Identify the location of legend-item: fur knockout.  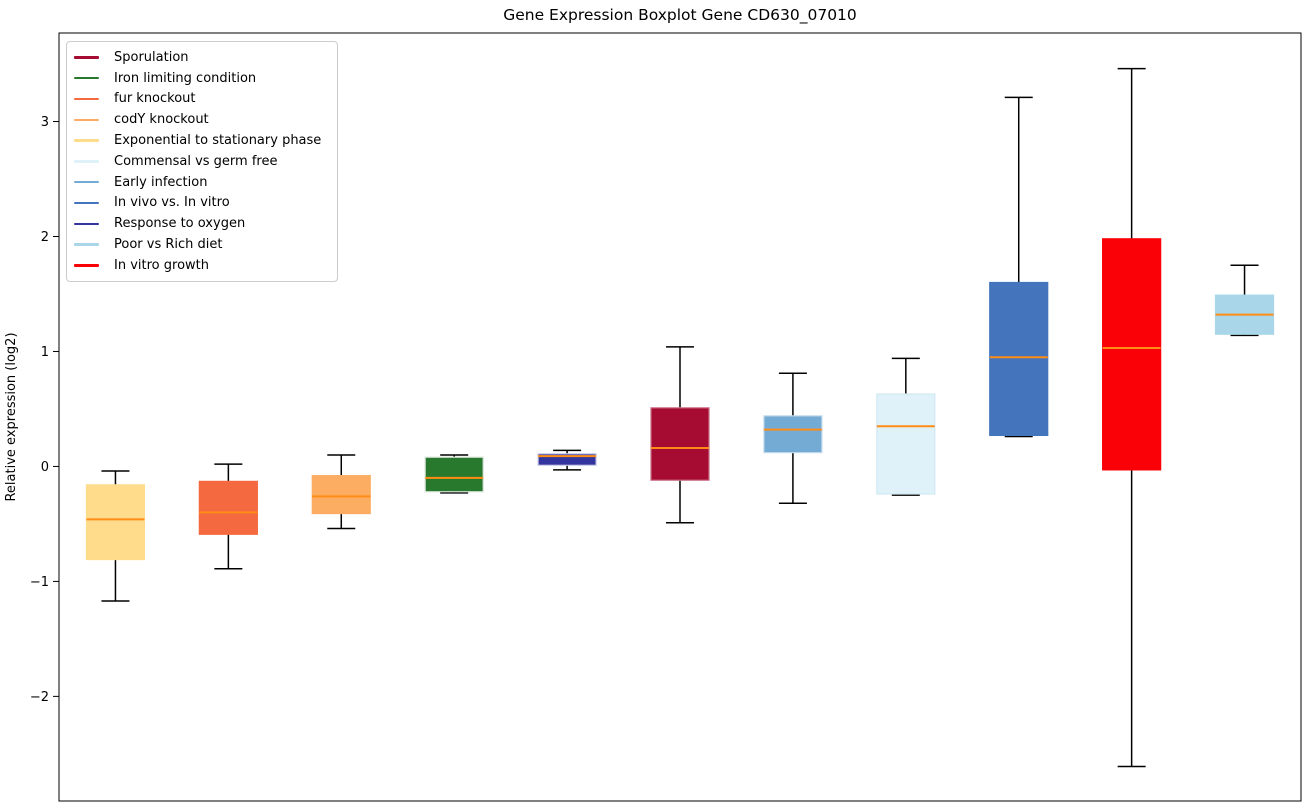
(201, 99).